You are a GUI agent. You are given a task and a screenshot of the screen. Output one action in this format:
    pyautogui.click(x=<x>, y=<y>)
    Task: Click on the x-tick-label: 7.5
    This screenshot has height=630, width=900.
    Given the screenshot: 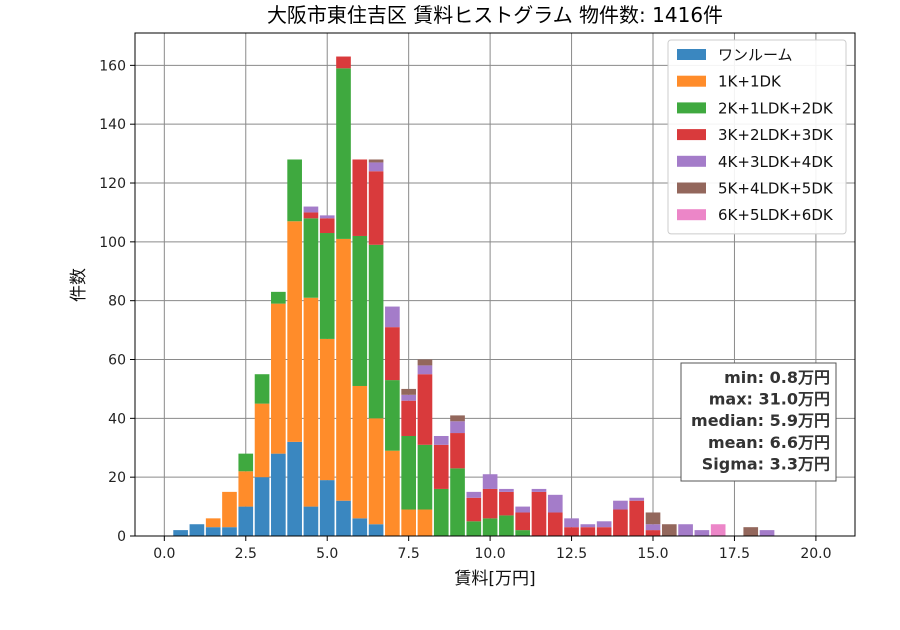 What is the action you would take?
    pyautogui.click(x=409, y=554)
    